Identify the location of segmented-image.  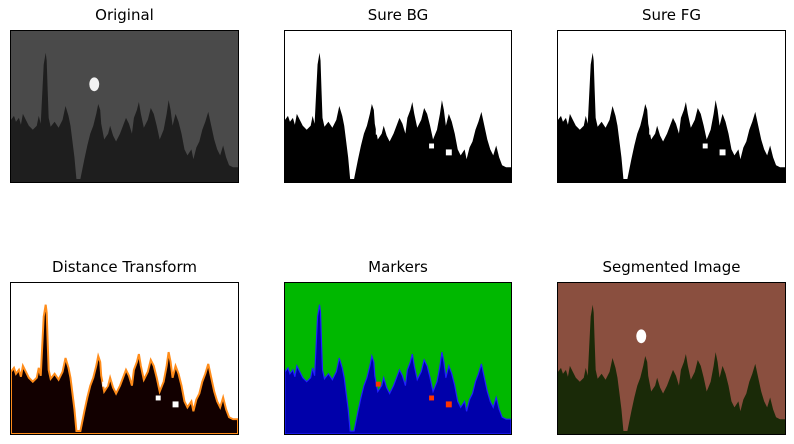
(671, 358).